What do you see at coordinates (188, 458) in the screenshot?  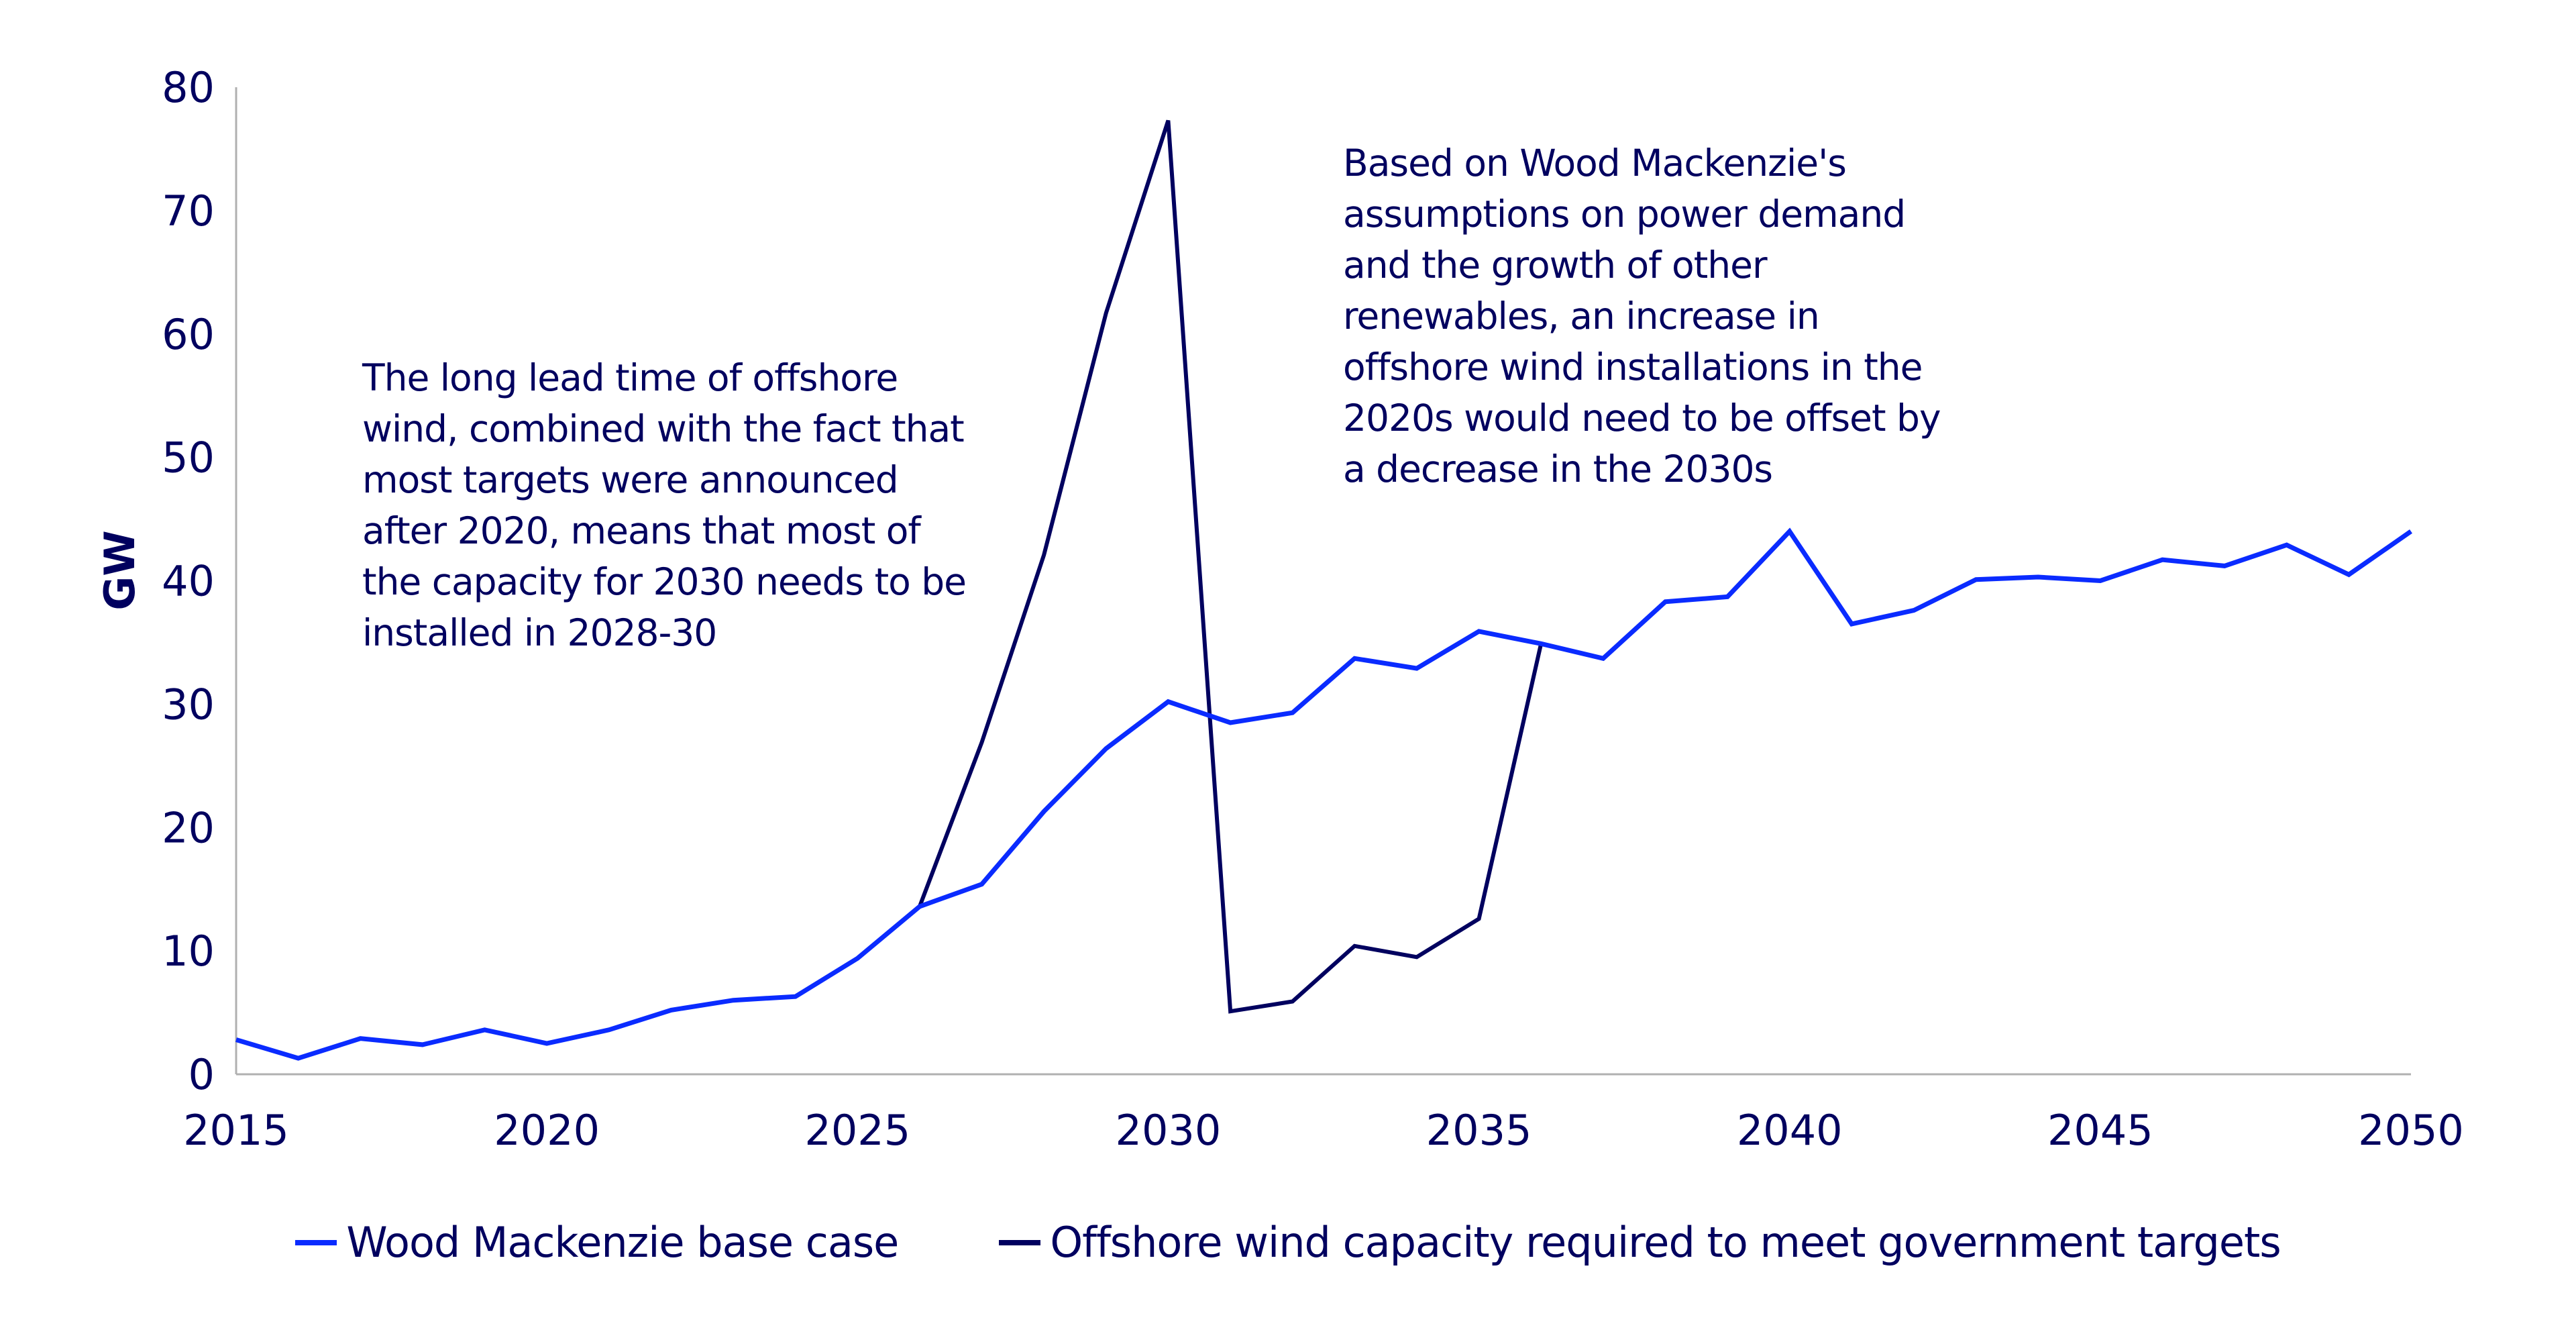 I see `y-tick-label: 50` at bounding box center [188, 458].